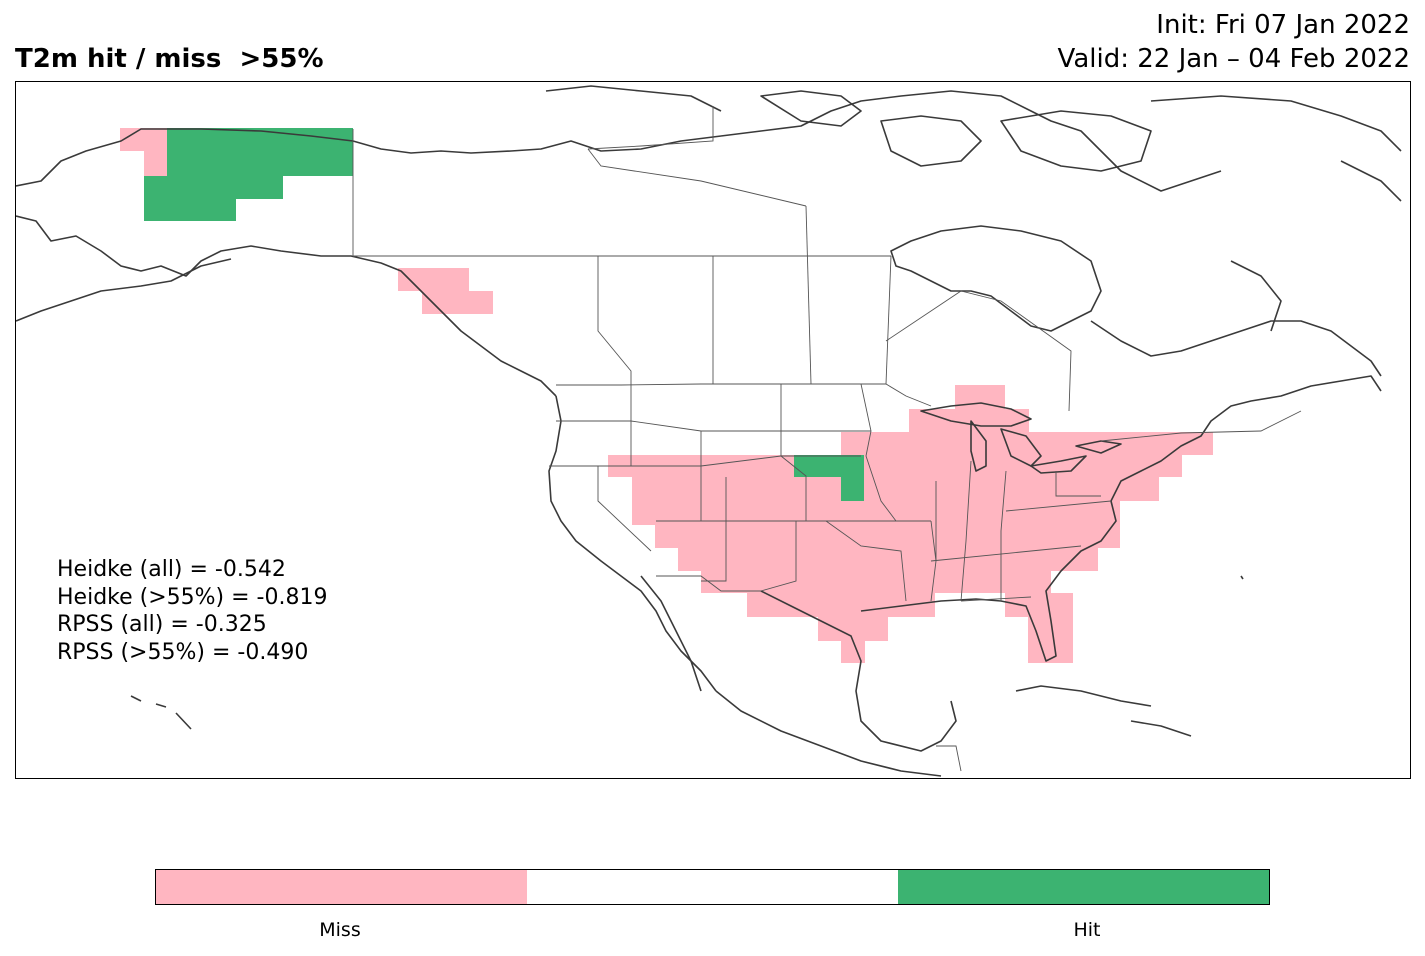 This screenshot has width=1425, height=956. I want to click on colorbar-hit-segment, so click(1083, 887).